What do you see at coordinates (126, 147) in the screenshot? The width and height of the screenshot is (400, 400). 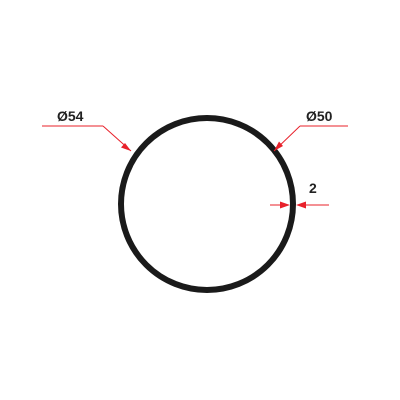 I see `outer-diameter-arrowhead` at bounding box center [126, 147].